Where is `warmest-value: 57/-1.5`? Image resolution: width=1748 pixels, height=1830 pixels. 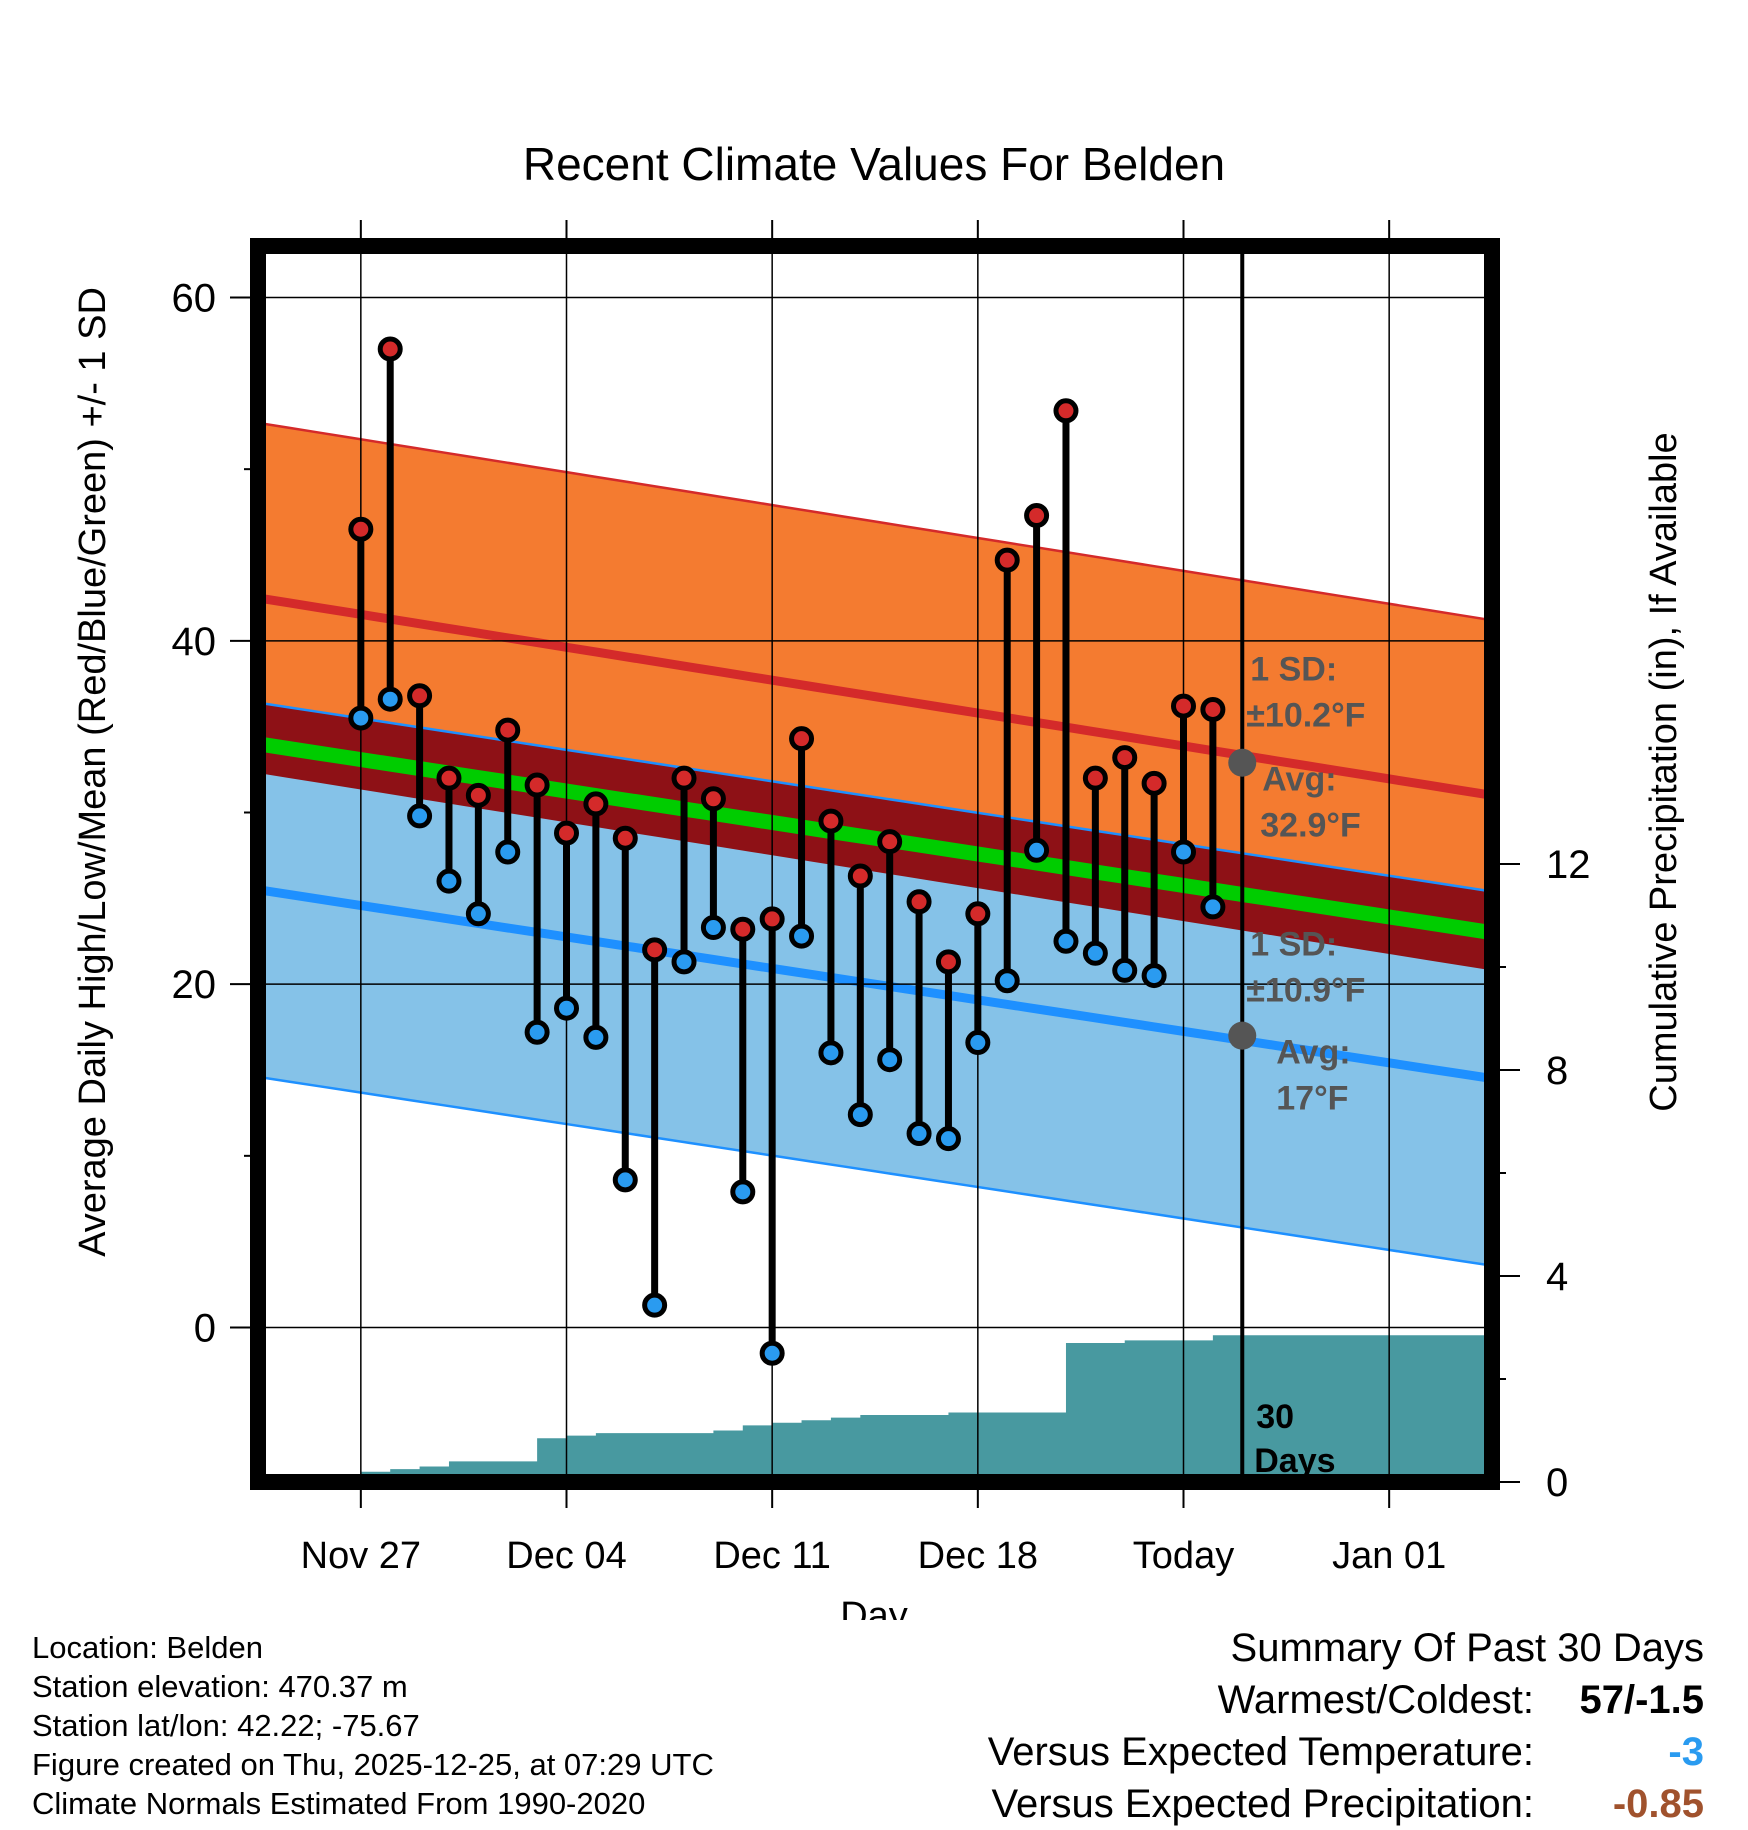 warmest-value: 57/-1.5 is located at coordinates (1641, 1700).